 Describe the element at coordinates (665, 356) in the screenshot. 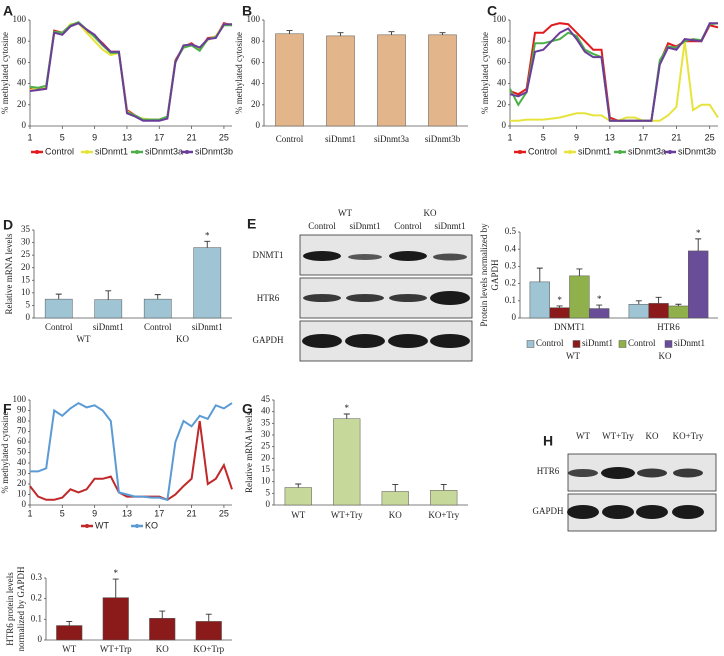

I see `legend-group: KO` at that location.